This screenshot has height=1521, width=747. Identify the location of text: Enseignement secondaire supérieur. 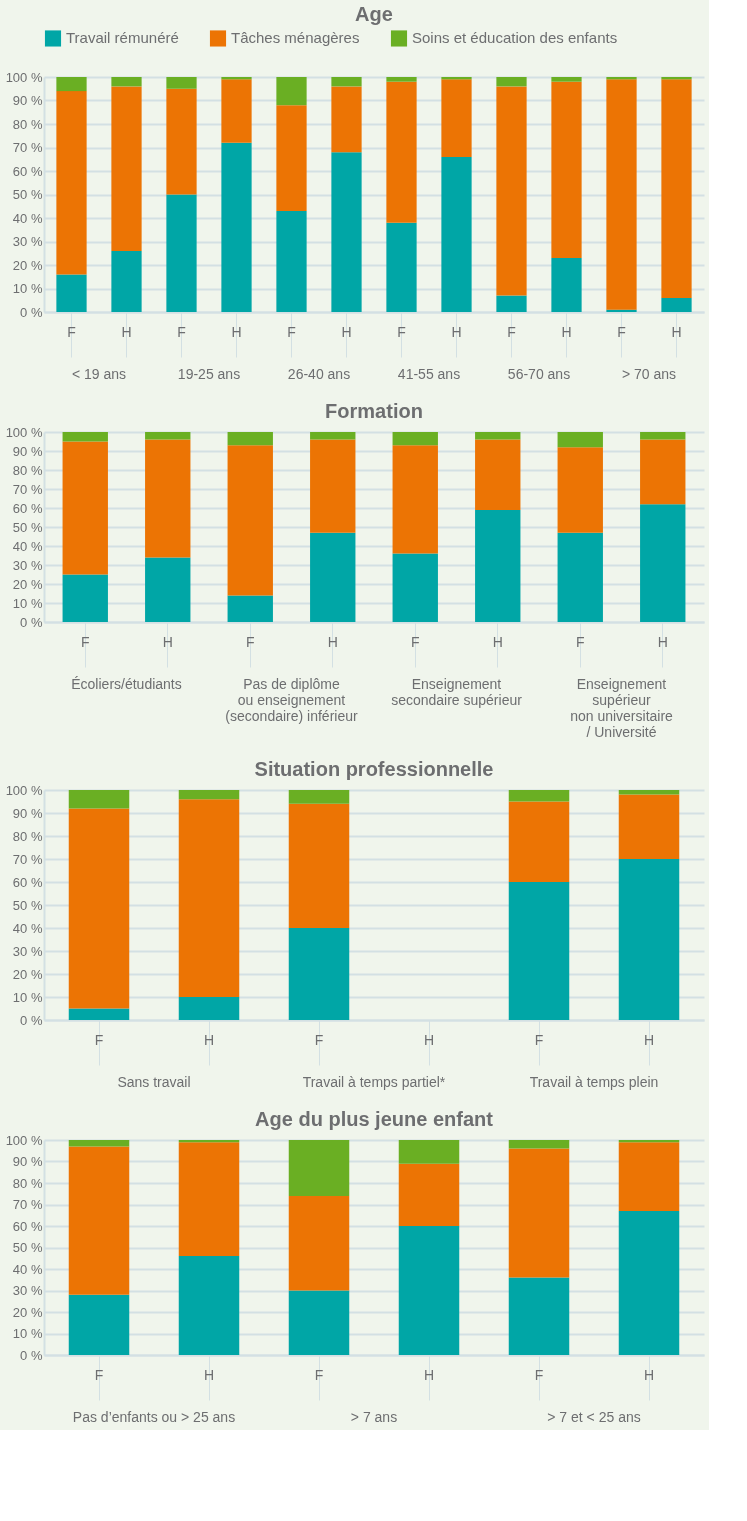
(457, 692).